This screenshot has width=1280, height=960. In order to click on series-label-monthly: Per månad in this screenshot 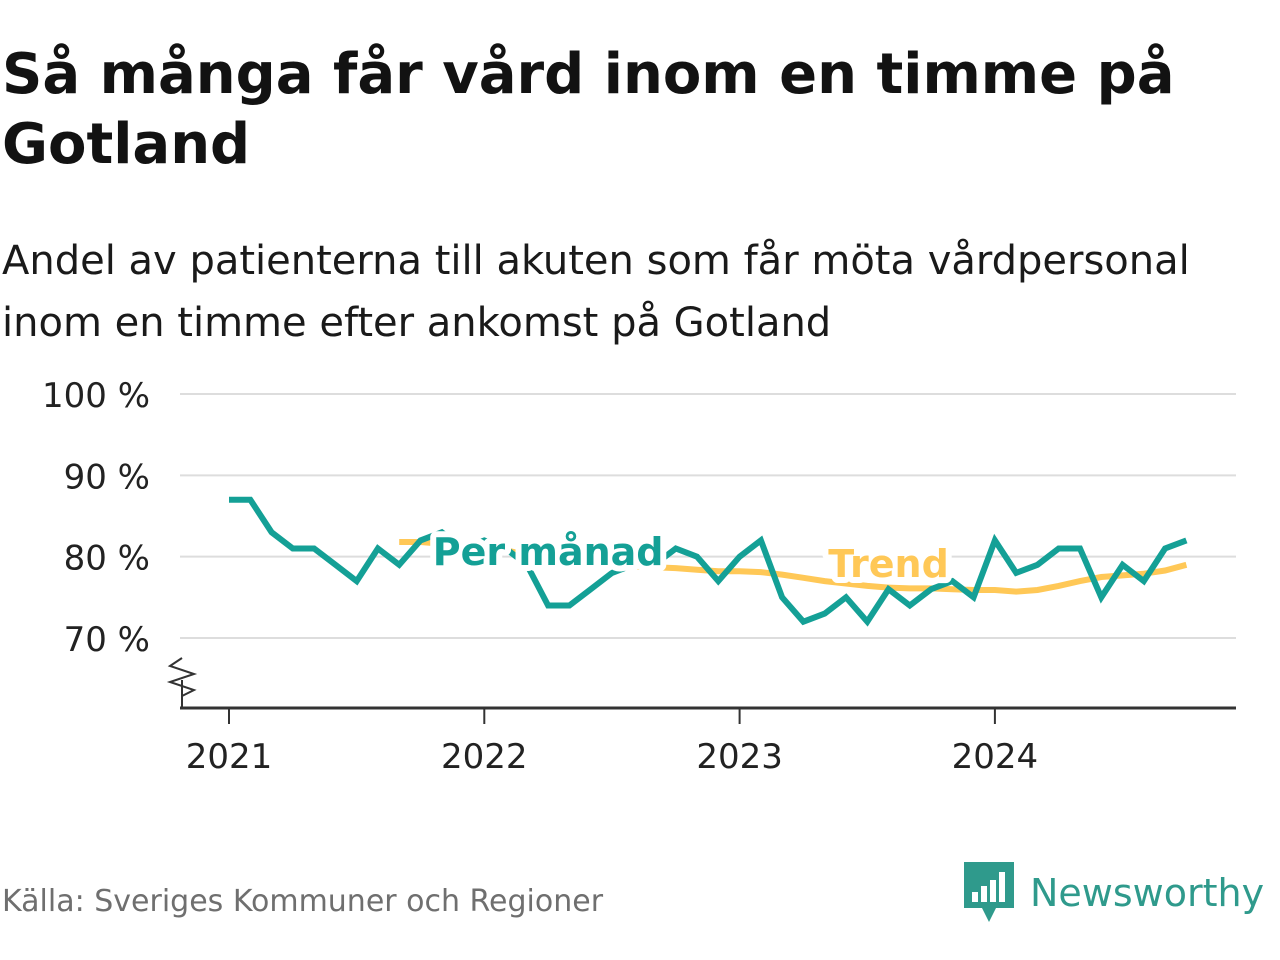, I will do `click(548, 552)`.